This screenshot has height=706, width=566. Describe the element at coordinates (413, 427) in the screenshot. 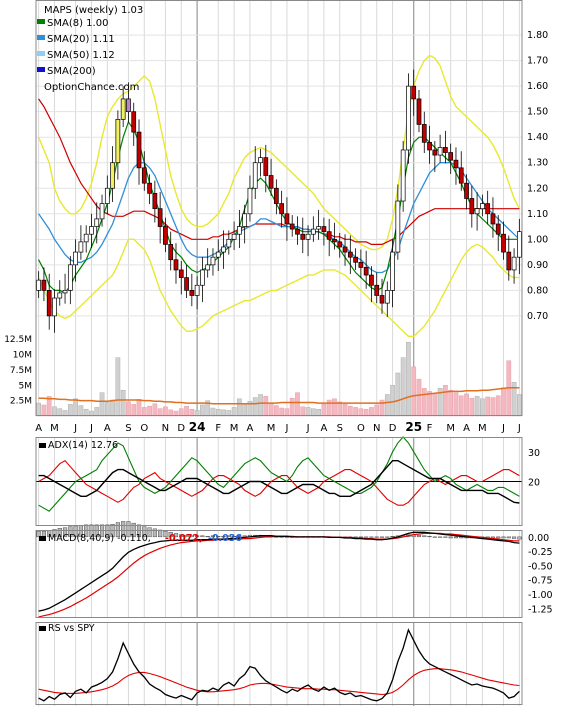

I see `x-tick-label: 25` at that location.